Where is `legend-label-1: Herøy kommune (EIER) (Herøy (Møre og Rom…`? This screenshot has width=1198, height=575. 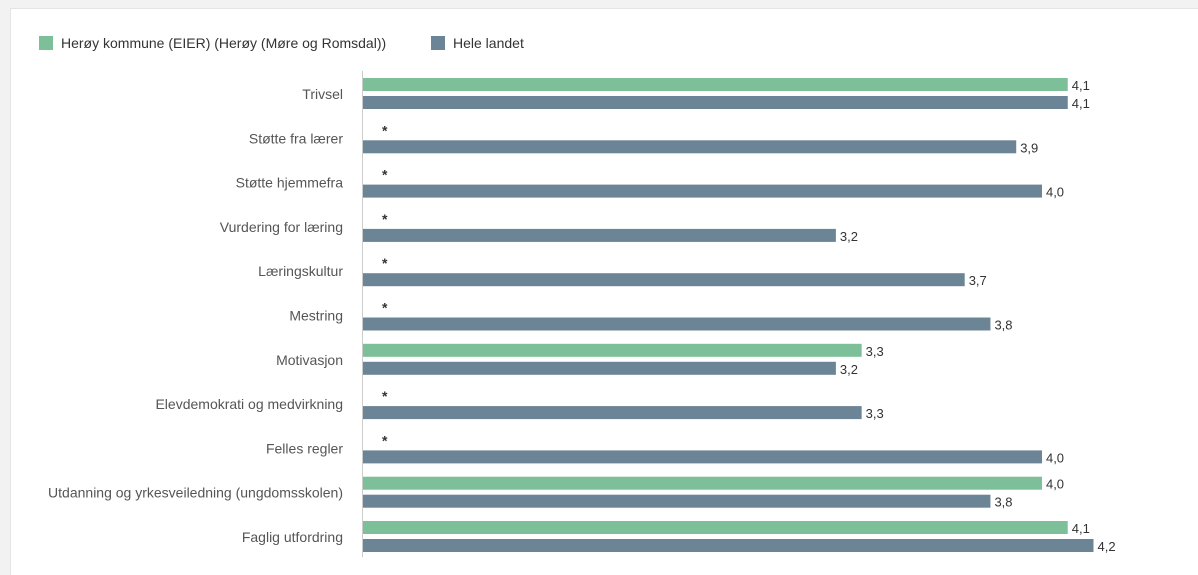
legend-label-1: Herøy kommune (EIER) (Herøy (Møre og Rom… is located at coordinates (223, 43).